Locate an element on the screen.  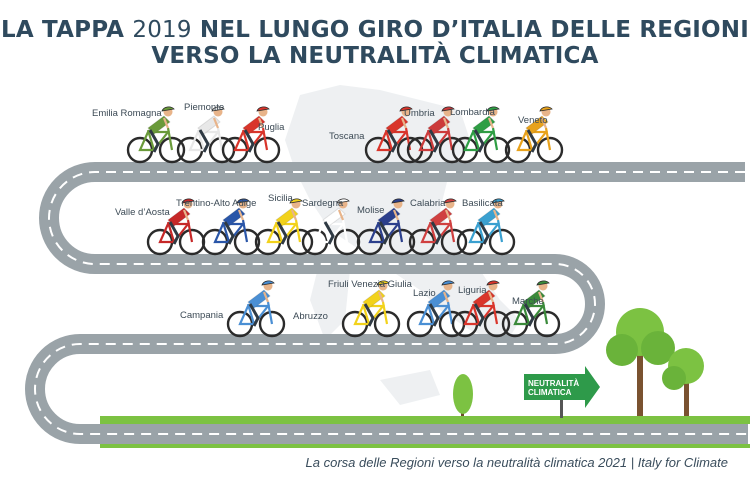
region-label-sardegna: Sardegna is located at coordinates (323, 203).